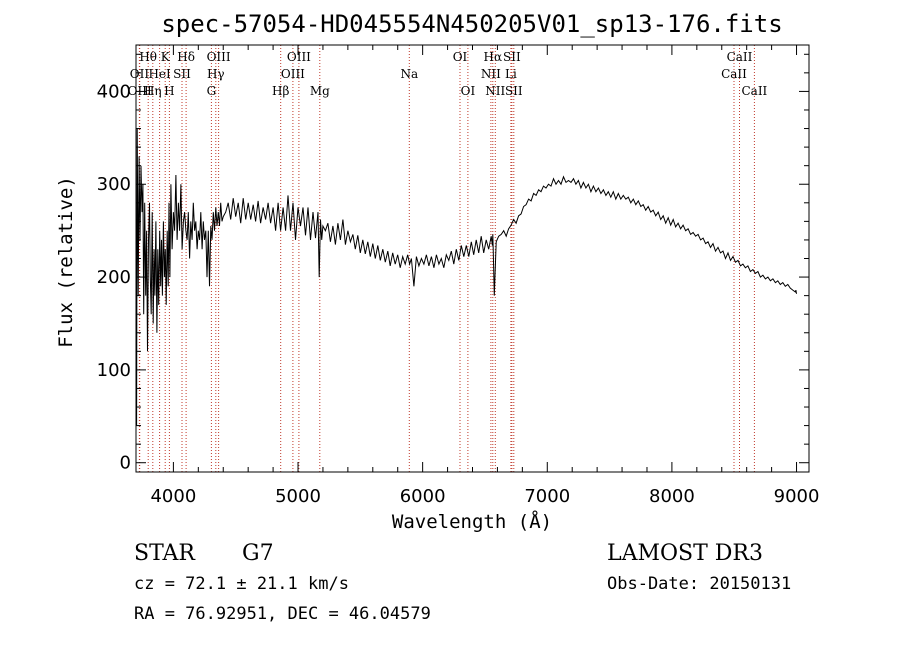 This screenshot has height=649, width=900. What do you see at coordinates (282, 614) in the screenshot?
I see `coordinates: RA = 76.92951, DEC = 46.04579` at bounding box center [282, 614].